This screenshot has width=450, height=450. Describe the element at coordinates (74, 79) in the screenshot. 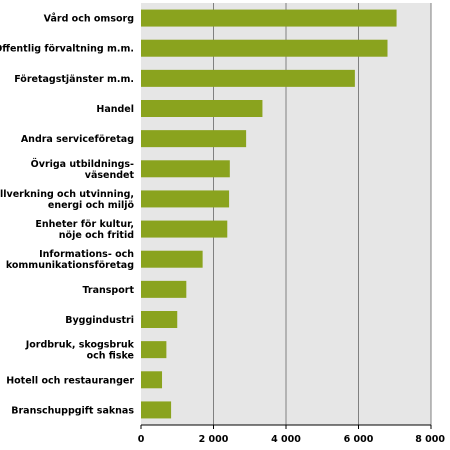

I see `category-label: Företagstjänster m.m.` at that location.